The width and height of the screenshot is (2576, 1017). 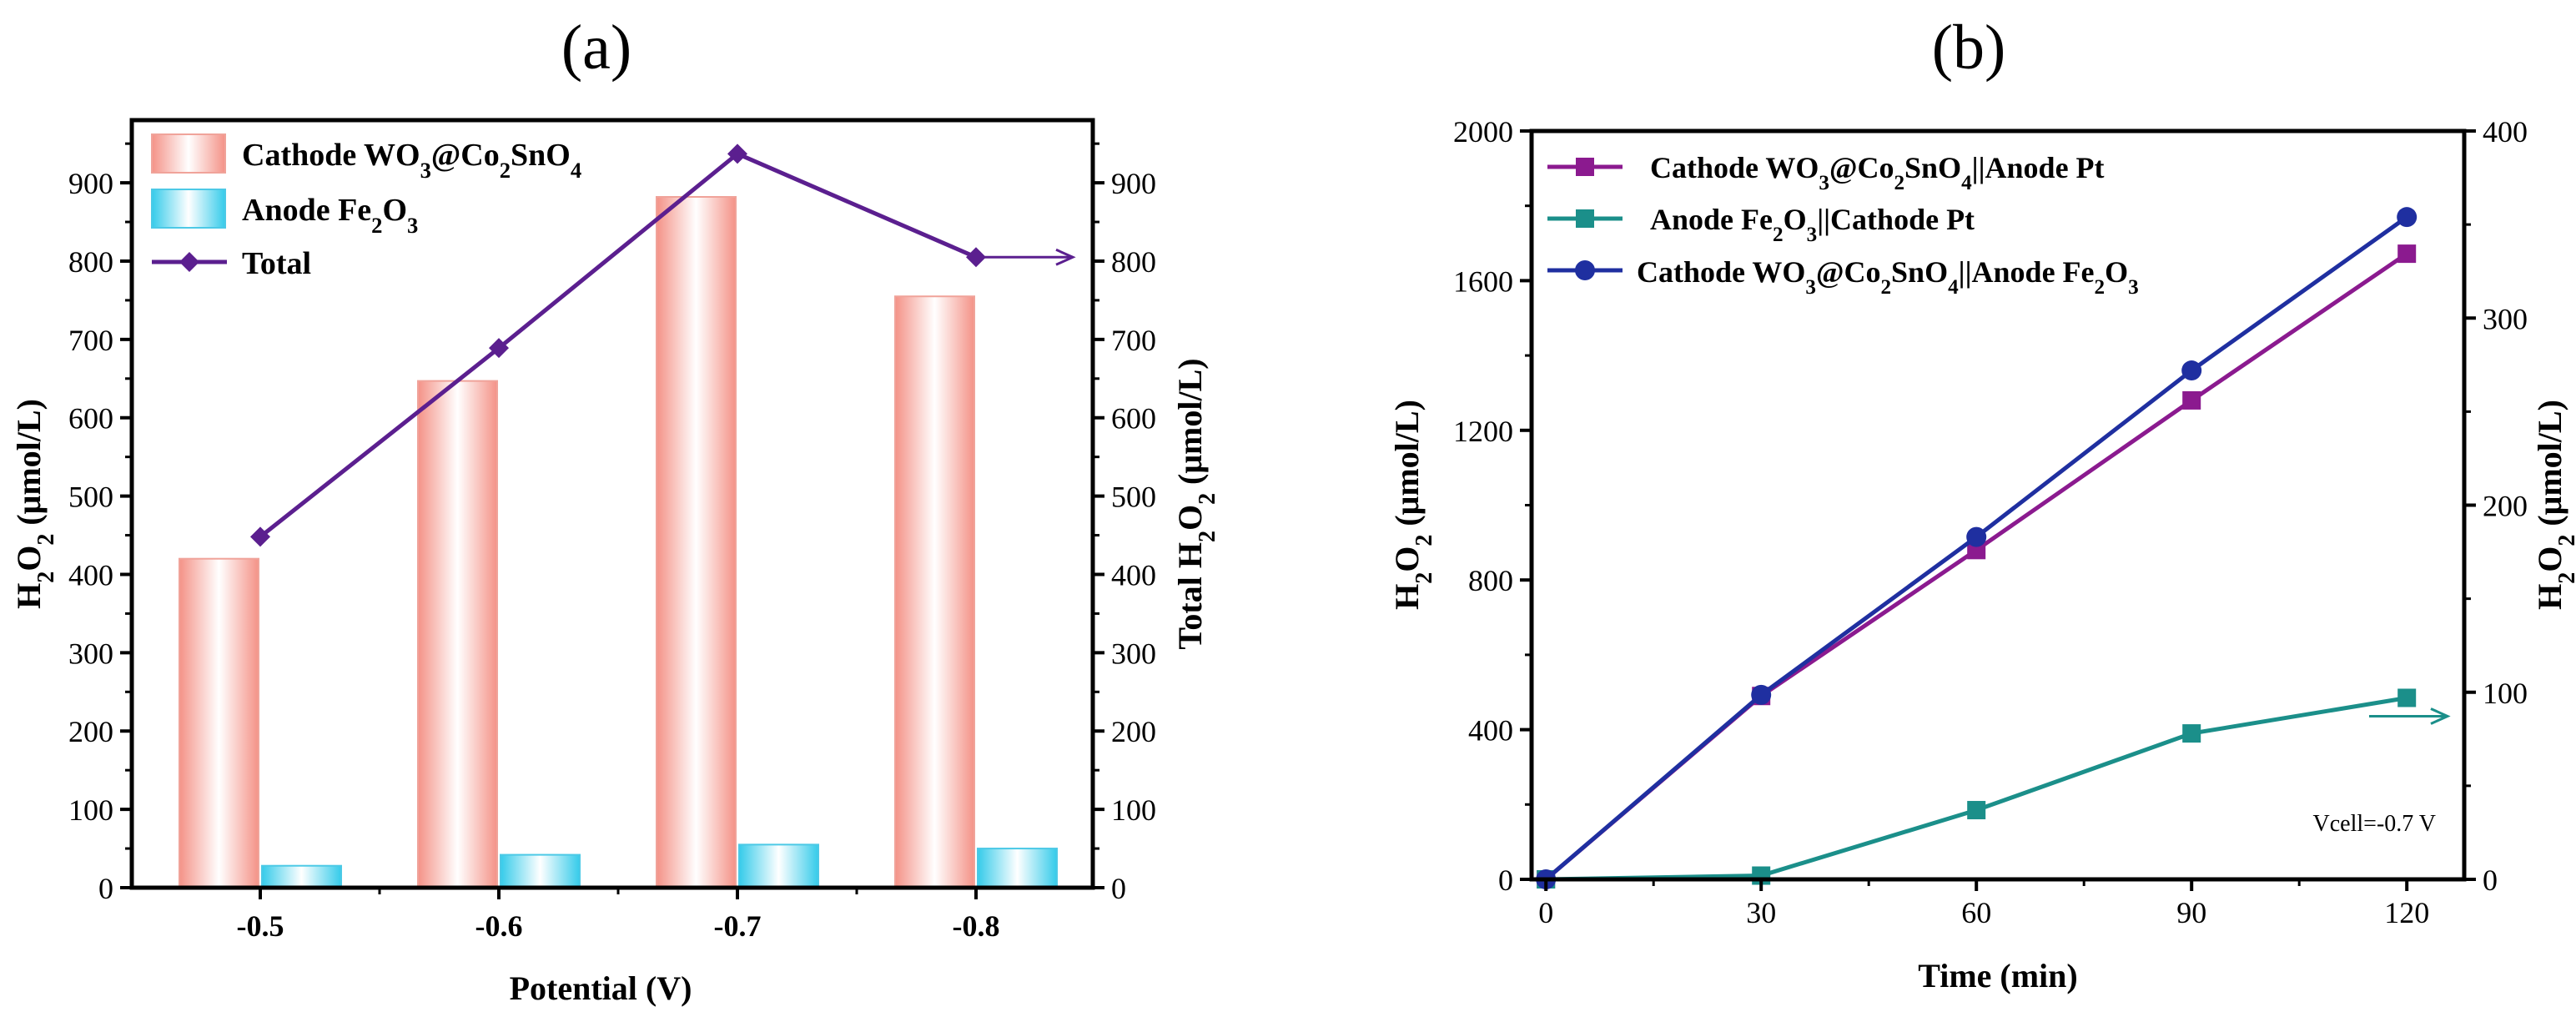 What do you see at coordinates (90, 731) in the screenshot?
I see `left-tick-label: 200` at bounding box center [90, 731].